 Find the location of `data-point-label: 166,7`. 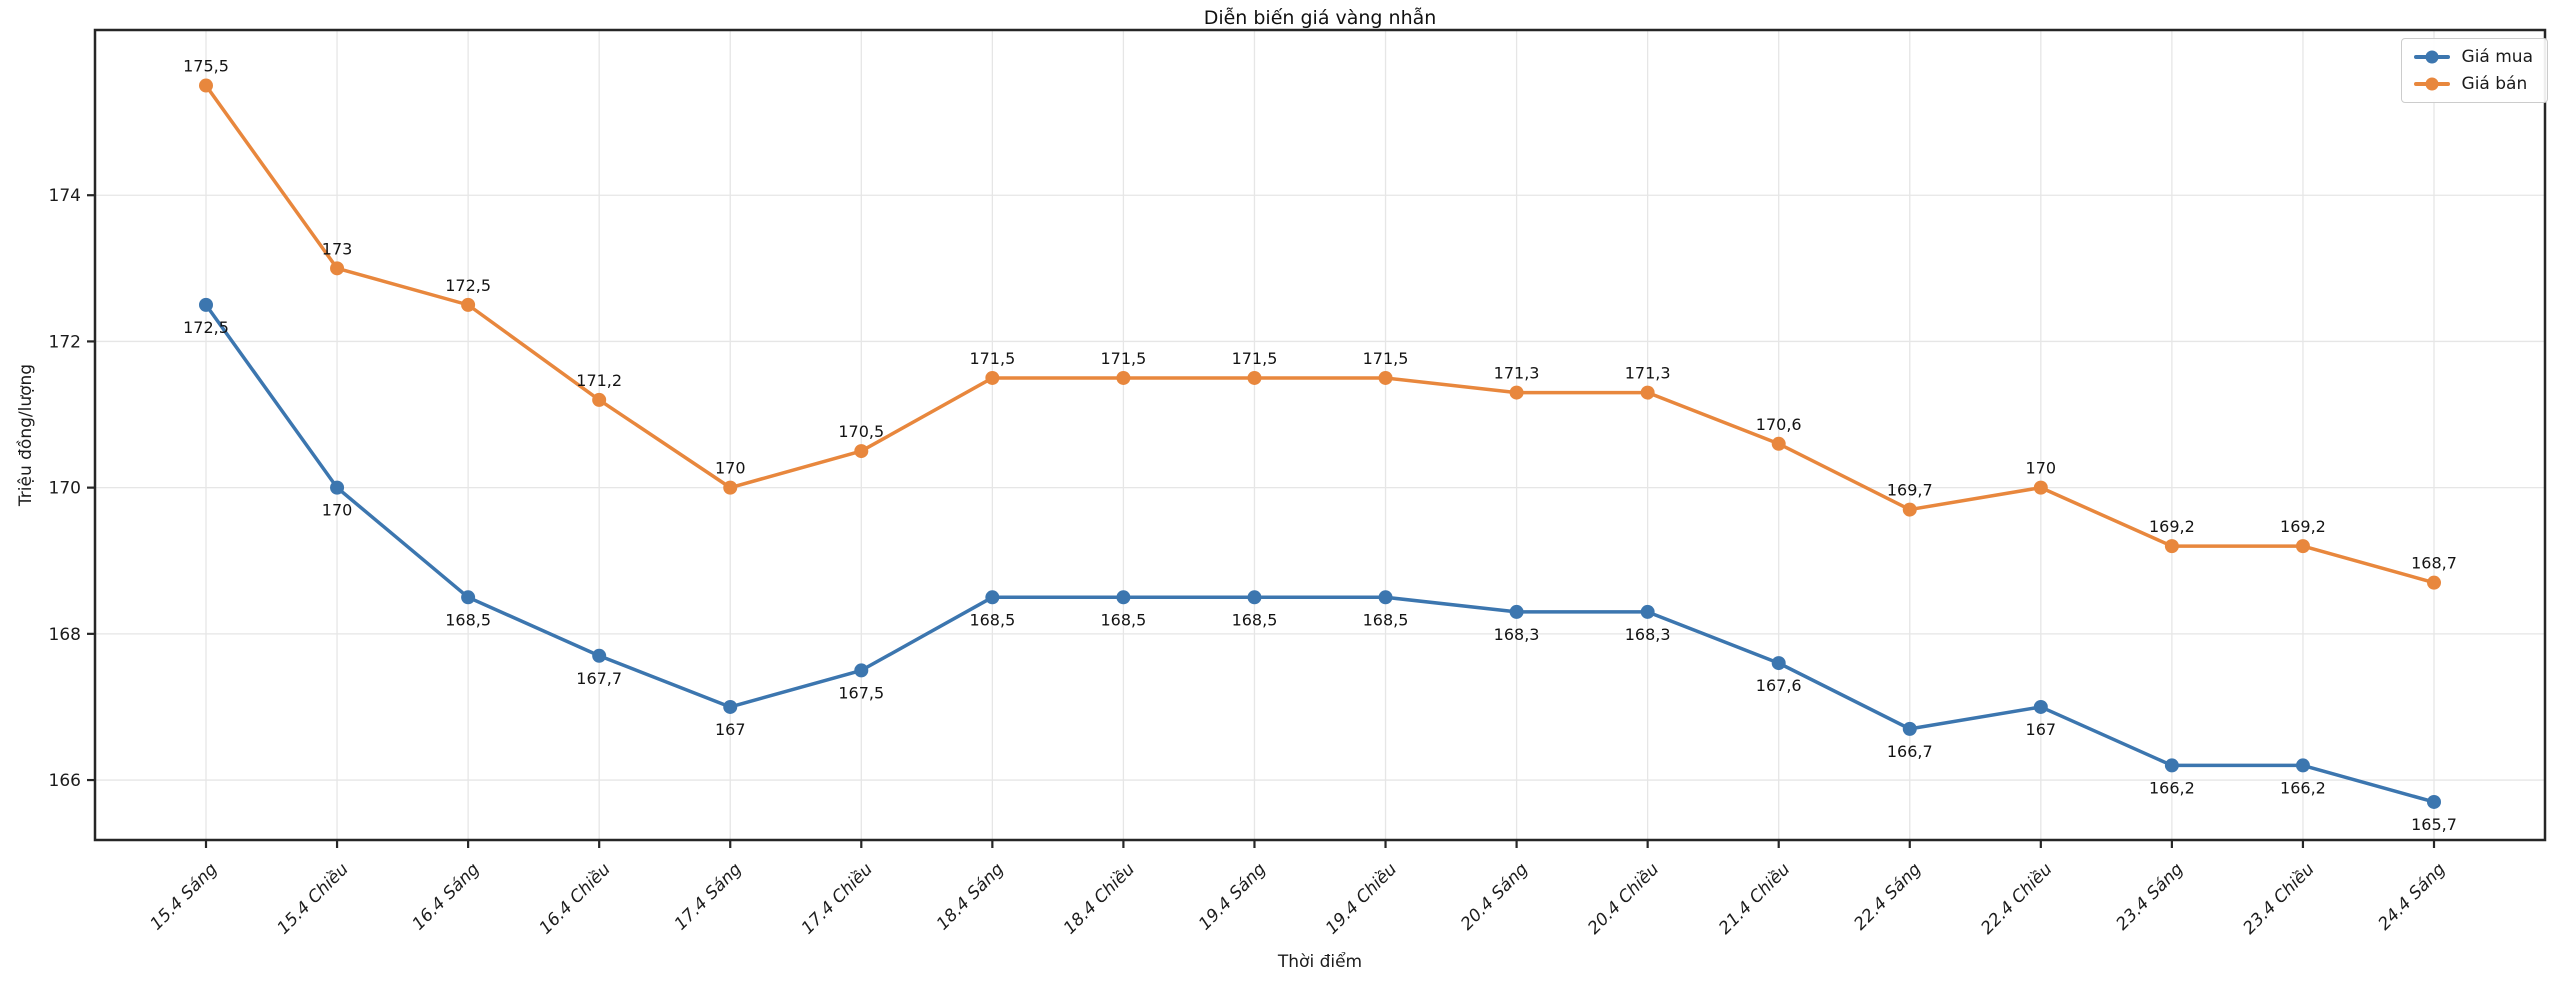

data-point-label: 166,7 is located at coordinates (1910, 751).